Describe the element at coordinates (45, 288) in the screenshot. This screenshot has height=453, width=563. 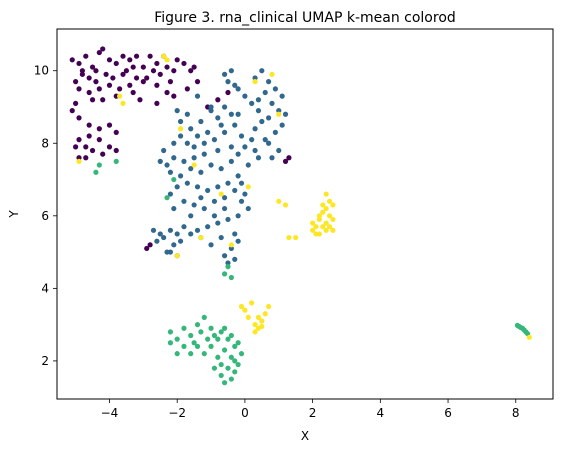
I see `y-tick-label: 4` at that location.